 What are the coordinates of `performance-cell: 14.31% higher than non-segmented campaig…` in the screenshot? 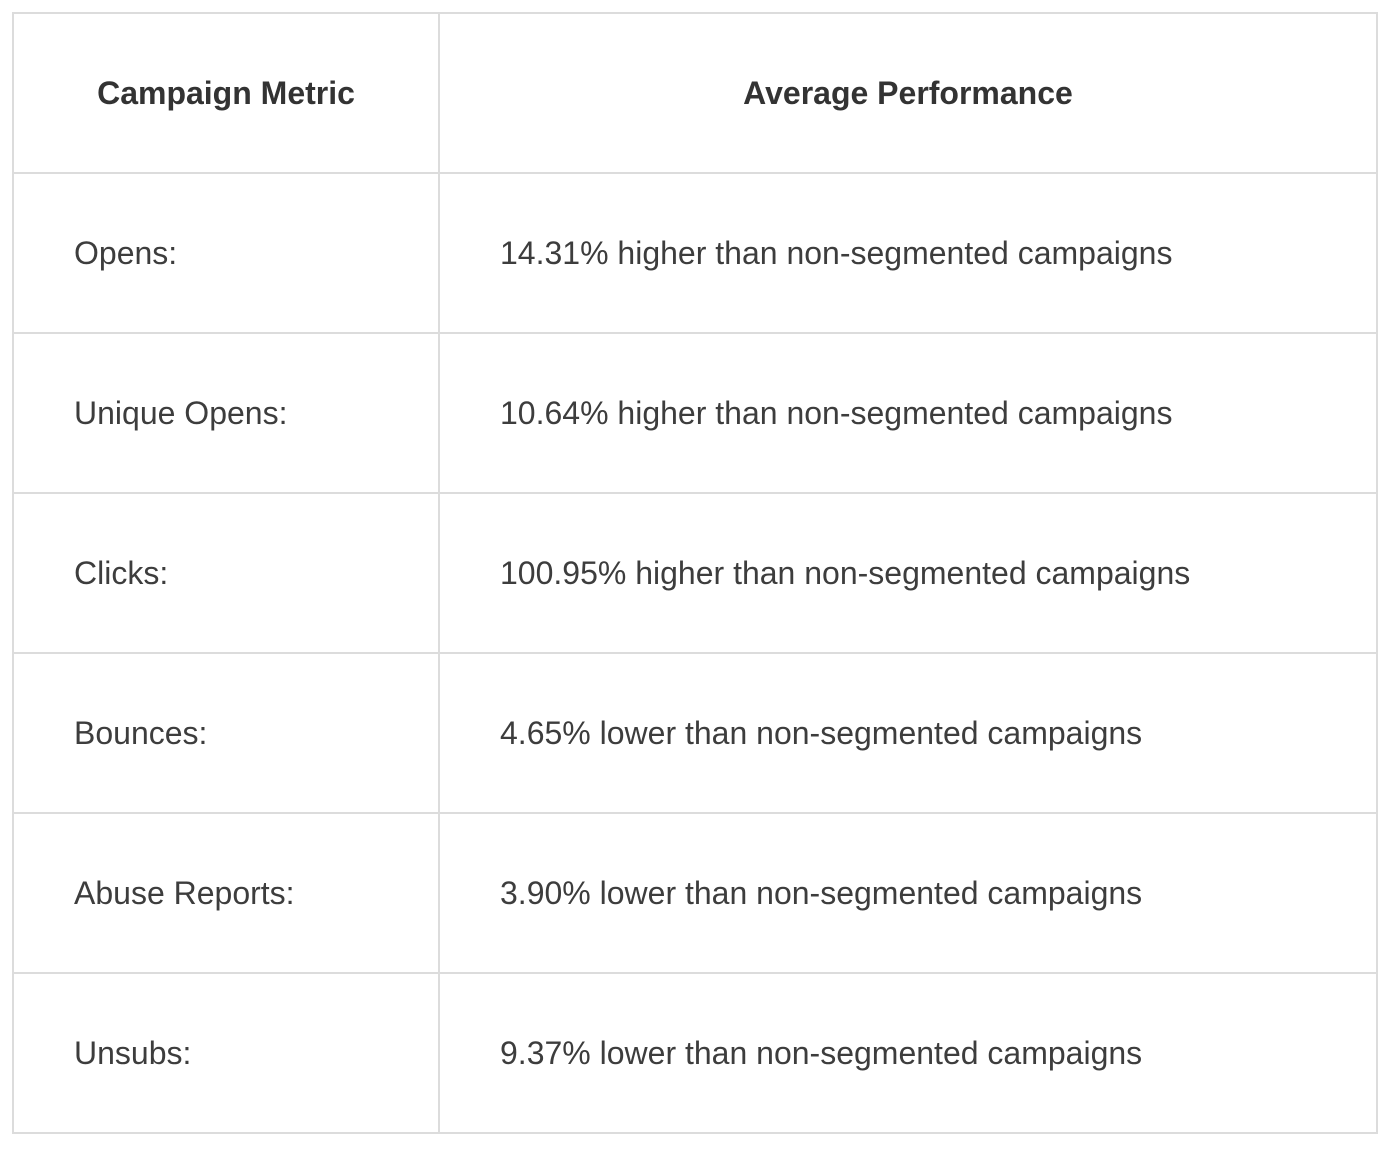 It's located at (908, 253).